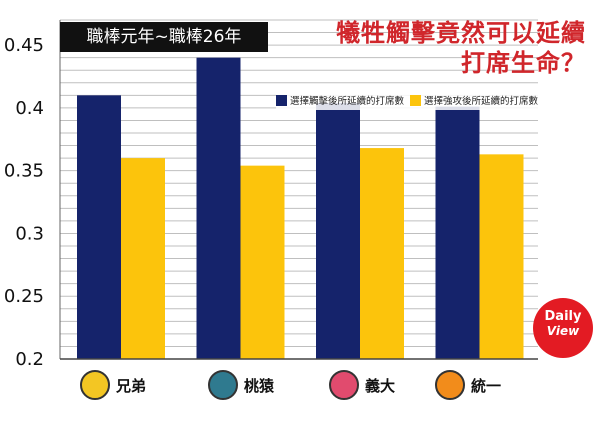 This screenshot has height=421, width=600. I want to click on dailyview-logo: Daily View, so click(563, 328).